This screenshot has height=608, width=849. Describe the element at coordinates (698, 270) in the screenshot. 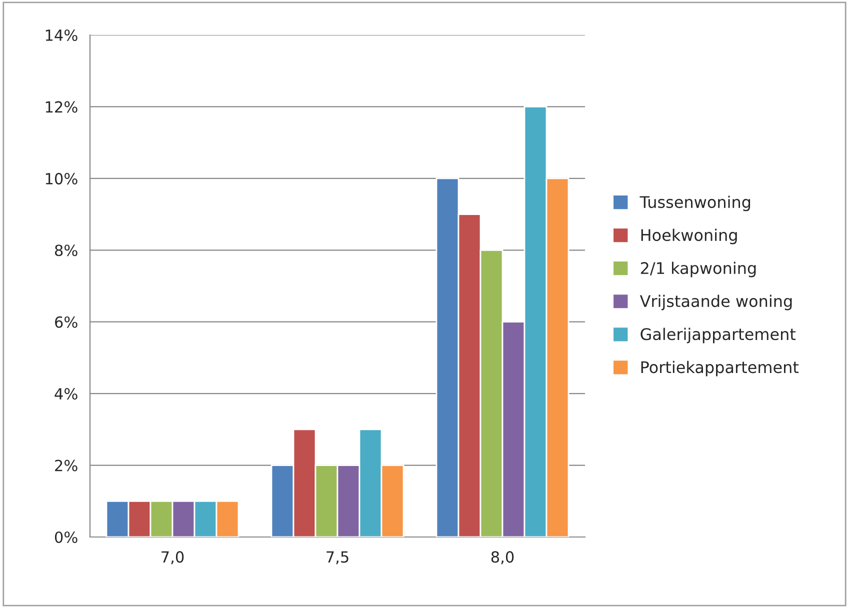

I see `legend-label: 2/1 kapwoning` at that location.